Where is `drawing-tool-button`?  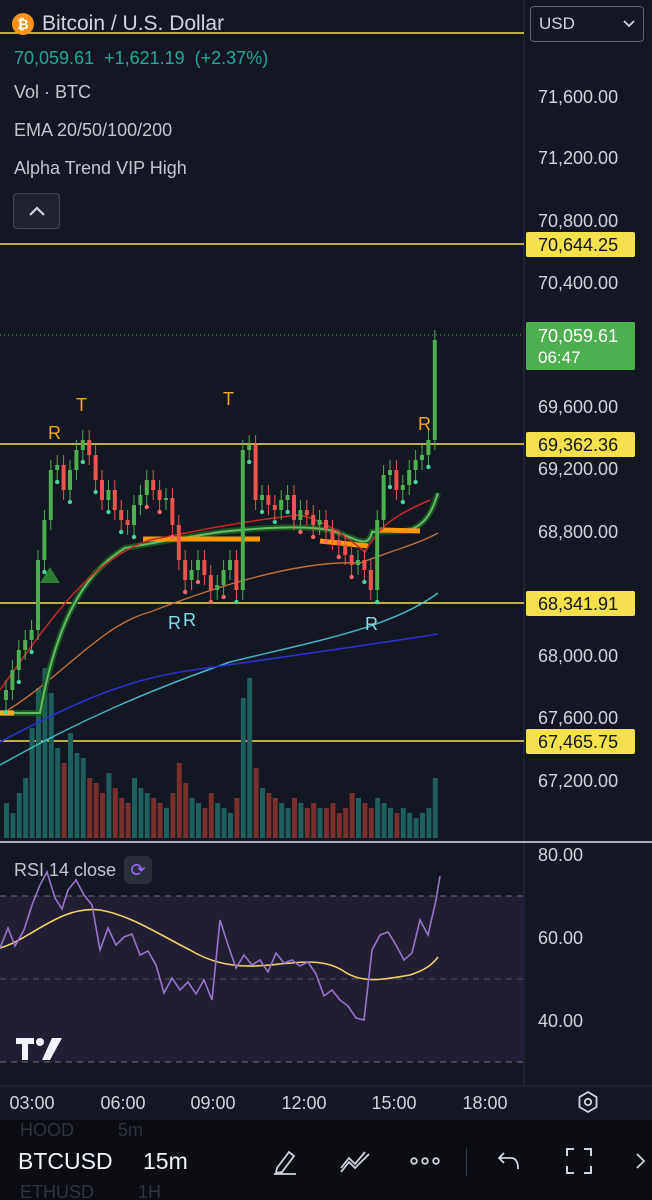 drawing-tool-button is located at coordinates (285, 1161).